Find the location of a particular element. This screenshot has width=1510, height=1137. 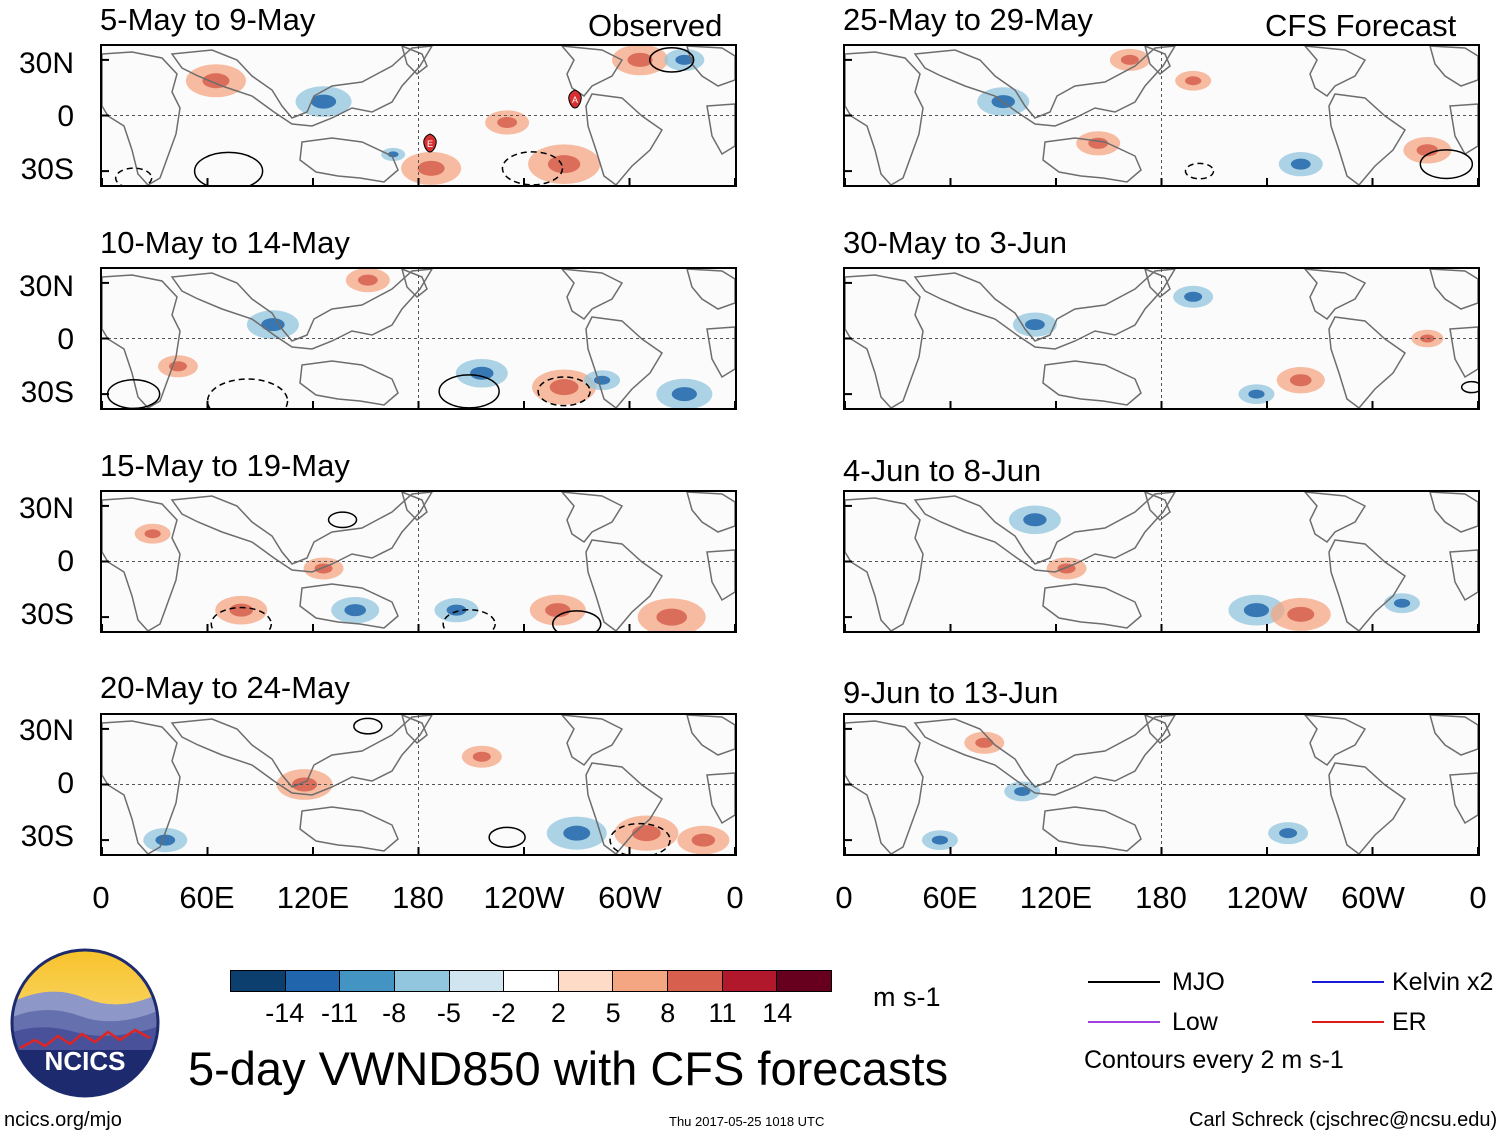

panel-title-left-3: 15-May to 19-May is located at coordinates (225, 465).